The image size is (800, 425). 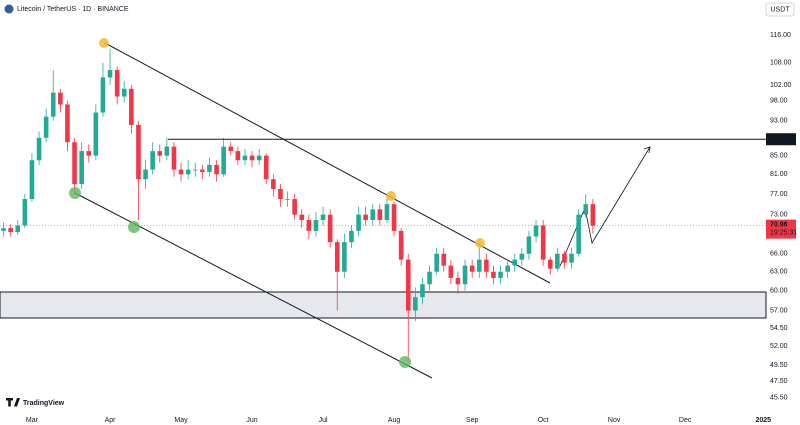 What do you see at coordinates (181, 420) in the screenshot?
I see `x-tick-label: May` at bounding box center [181, 420].